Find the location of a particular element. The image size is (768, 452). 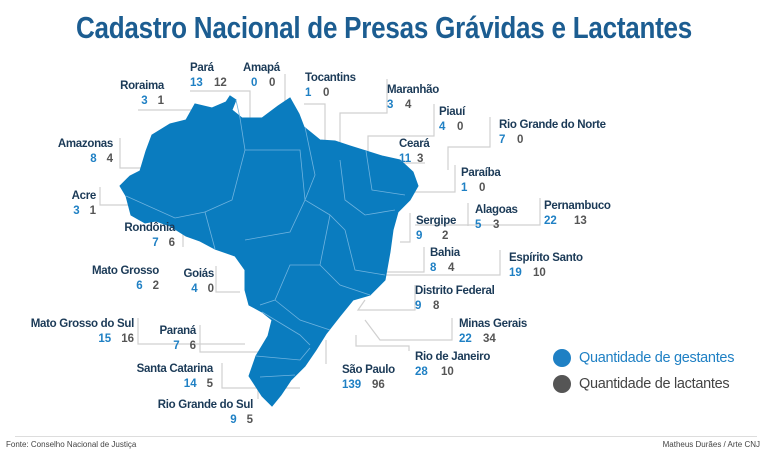

leader-acre is located at coordinates (113, 196).